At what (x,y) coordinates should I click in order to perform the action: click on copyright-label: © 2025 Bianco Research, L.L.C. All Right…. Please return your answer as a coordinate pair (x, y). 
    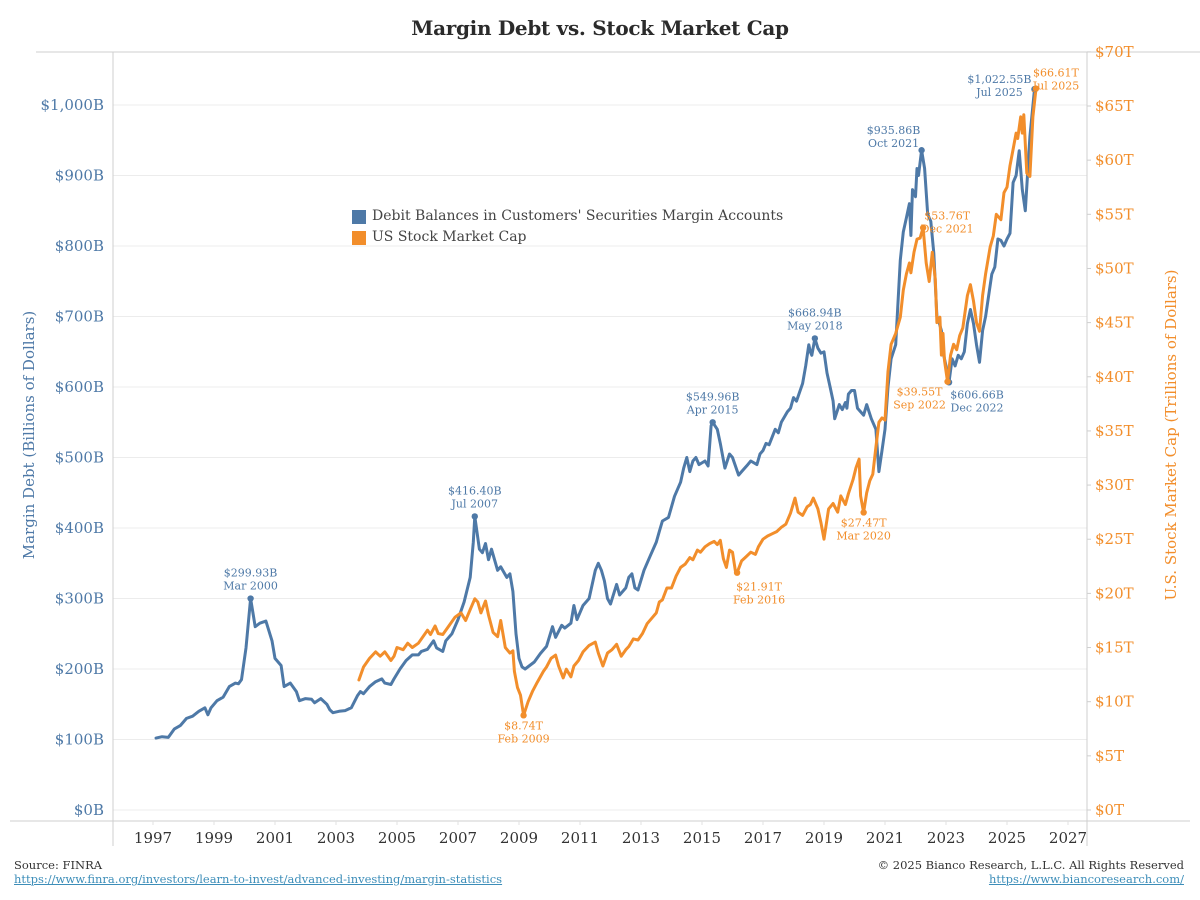
    Looking at the image, I should click on (1030, 865).